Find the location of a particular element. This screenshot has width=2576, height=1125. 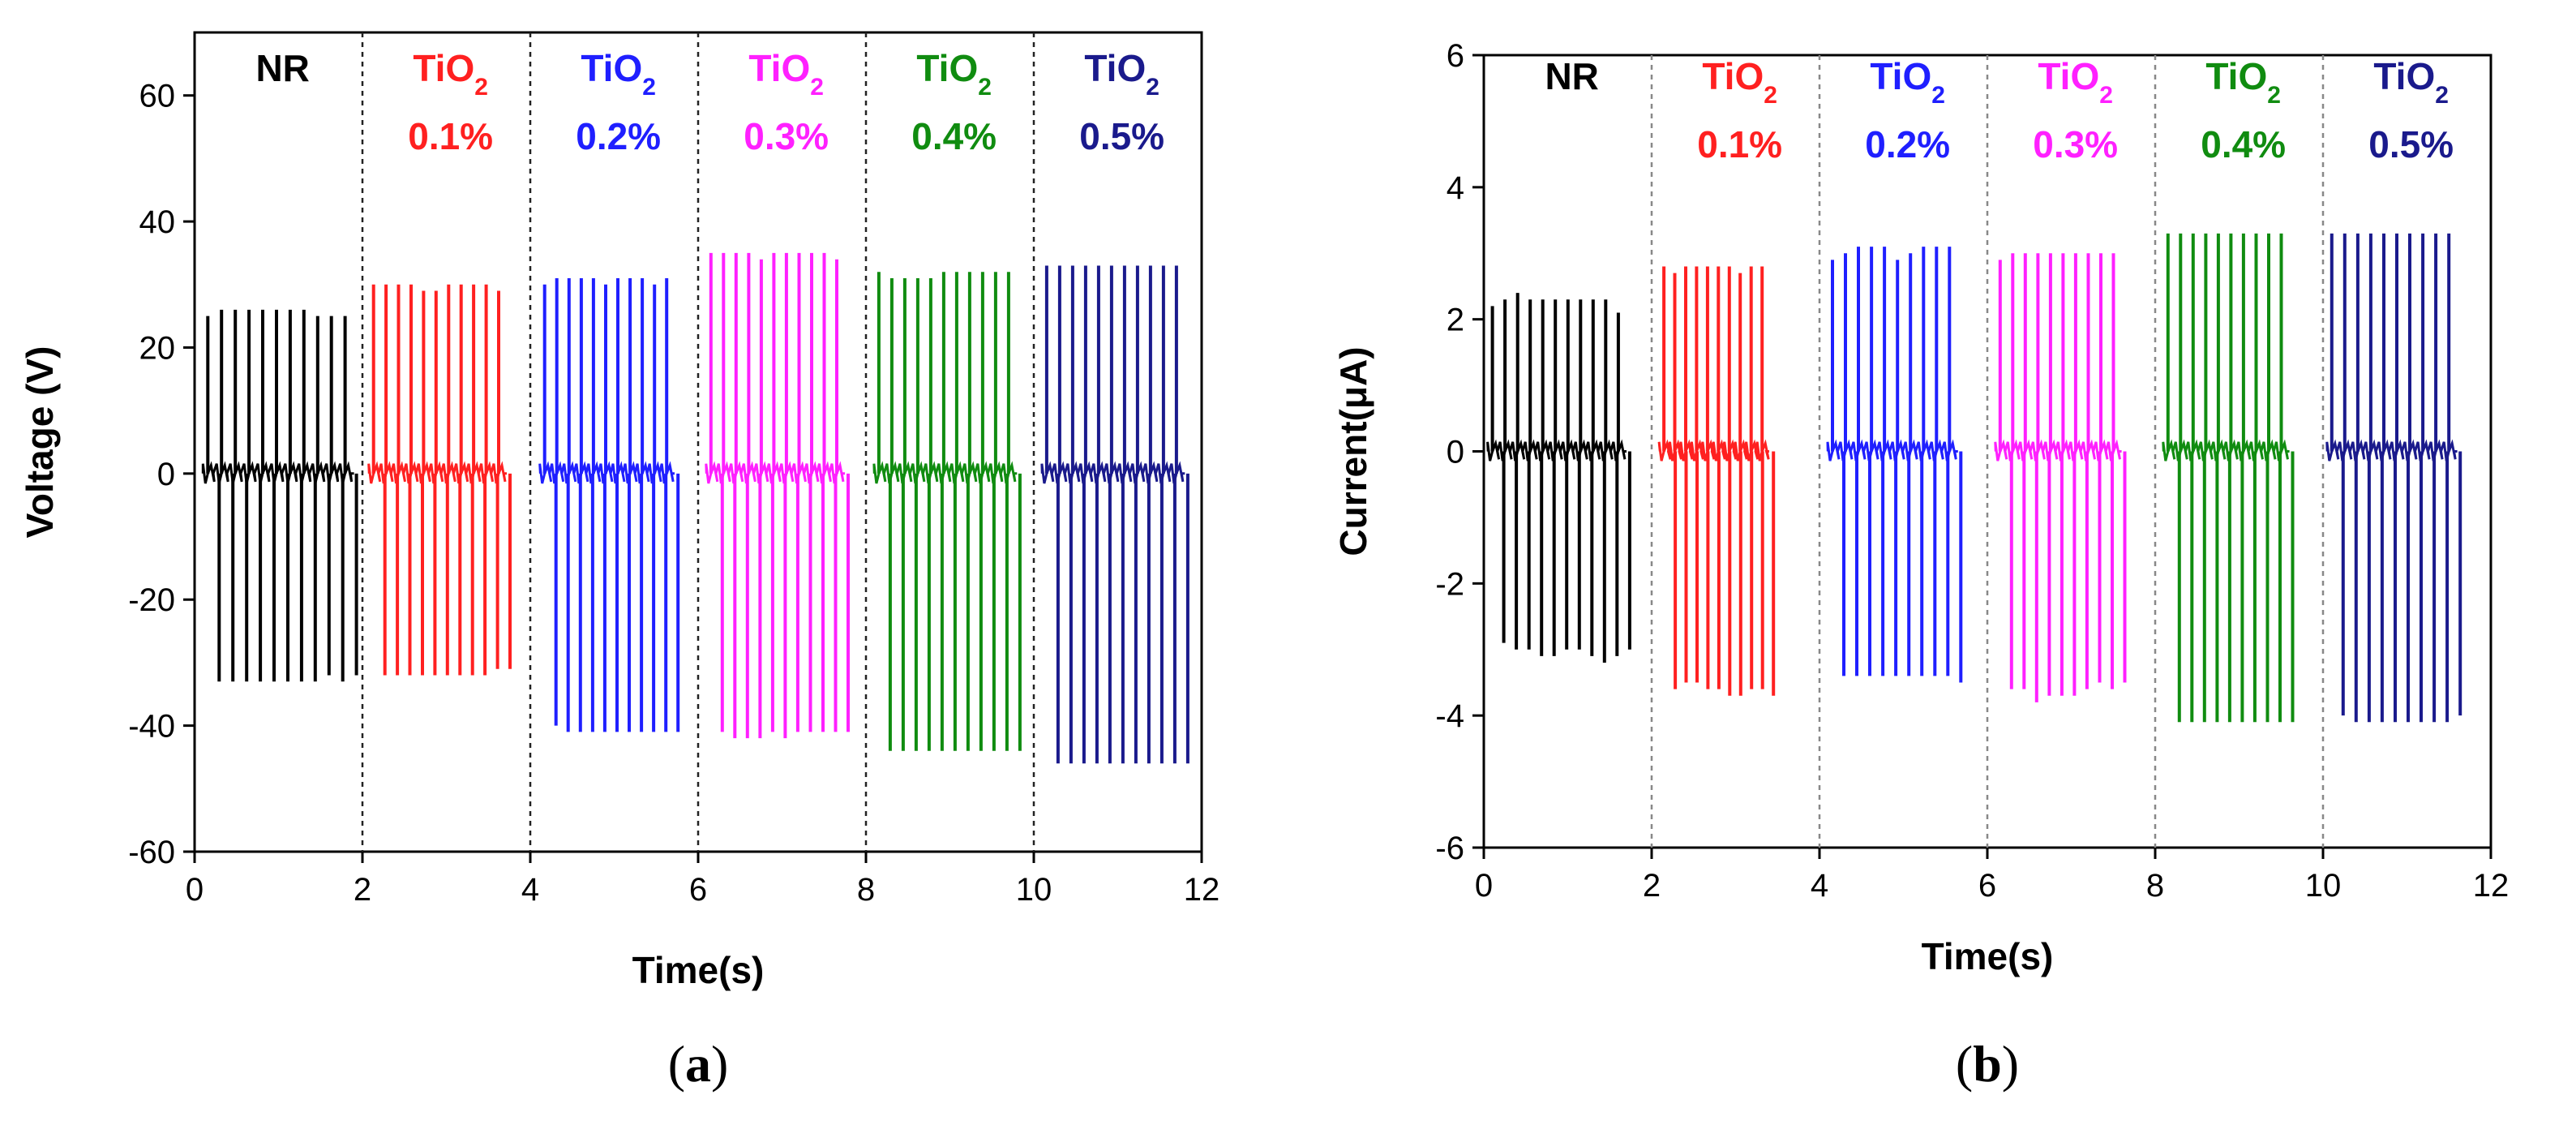

y-tick-label: 60 is located at coordinates (157, 96).